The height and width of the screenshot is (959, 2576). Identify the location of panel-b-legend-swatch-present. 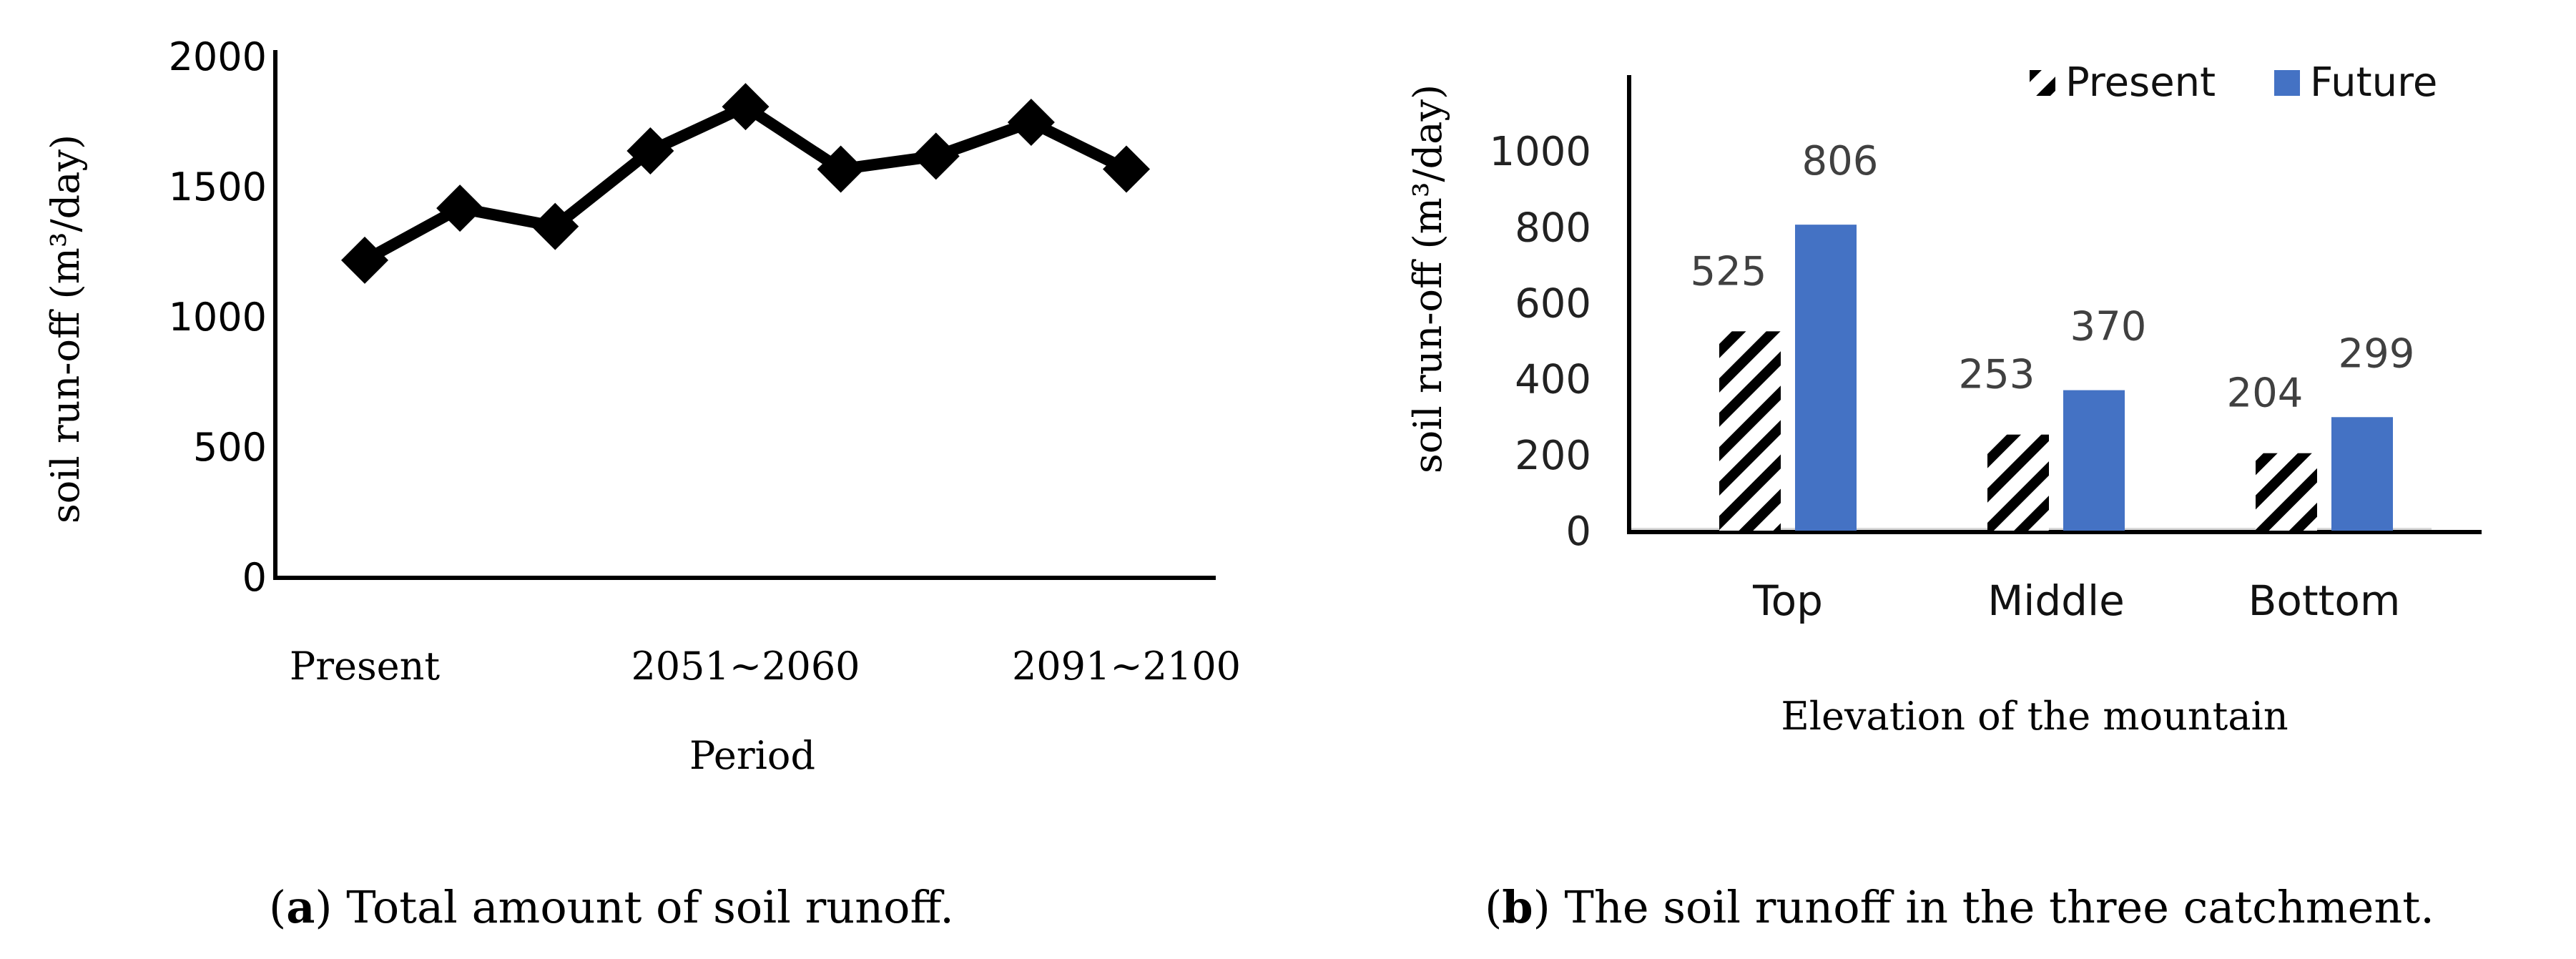
(2043, 83).